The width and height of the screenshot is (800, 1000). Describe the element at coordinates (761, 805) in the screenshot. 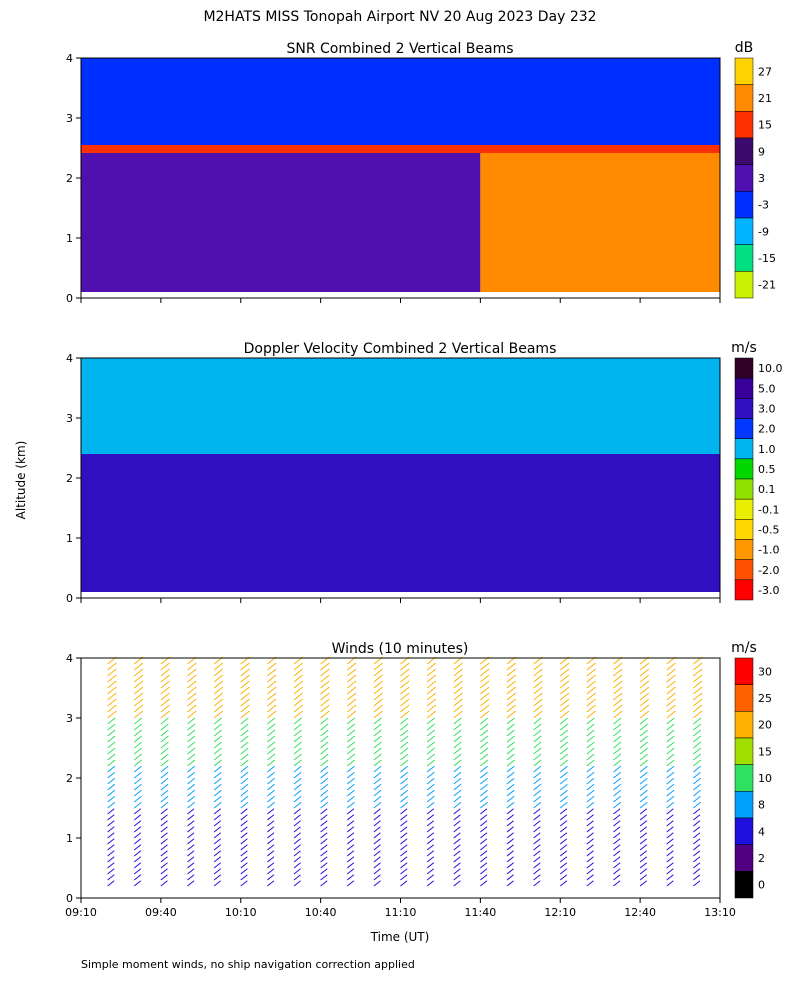

I see `colorbar-label: 8` at that location.